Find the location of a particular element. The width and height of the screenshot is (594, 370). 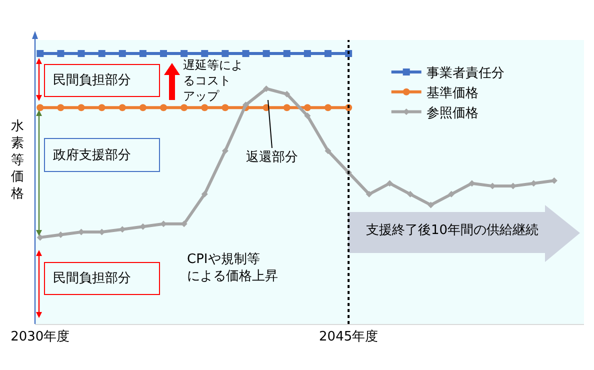

x-tick-label: 2030年度 is located at coordinates (40, 336).